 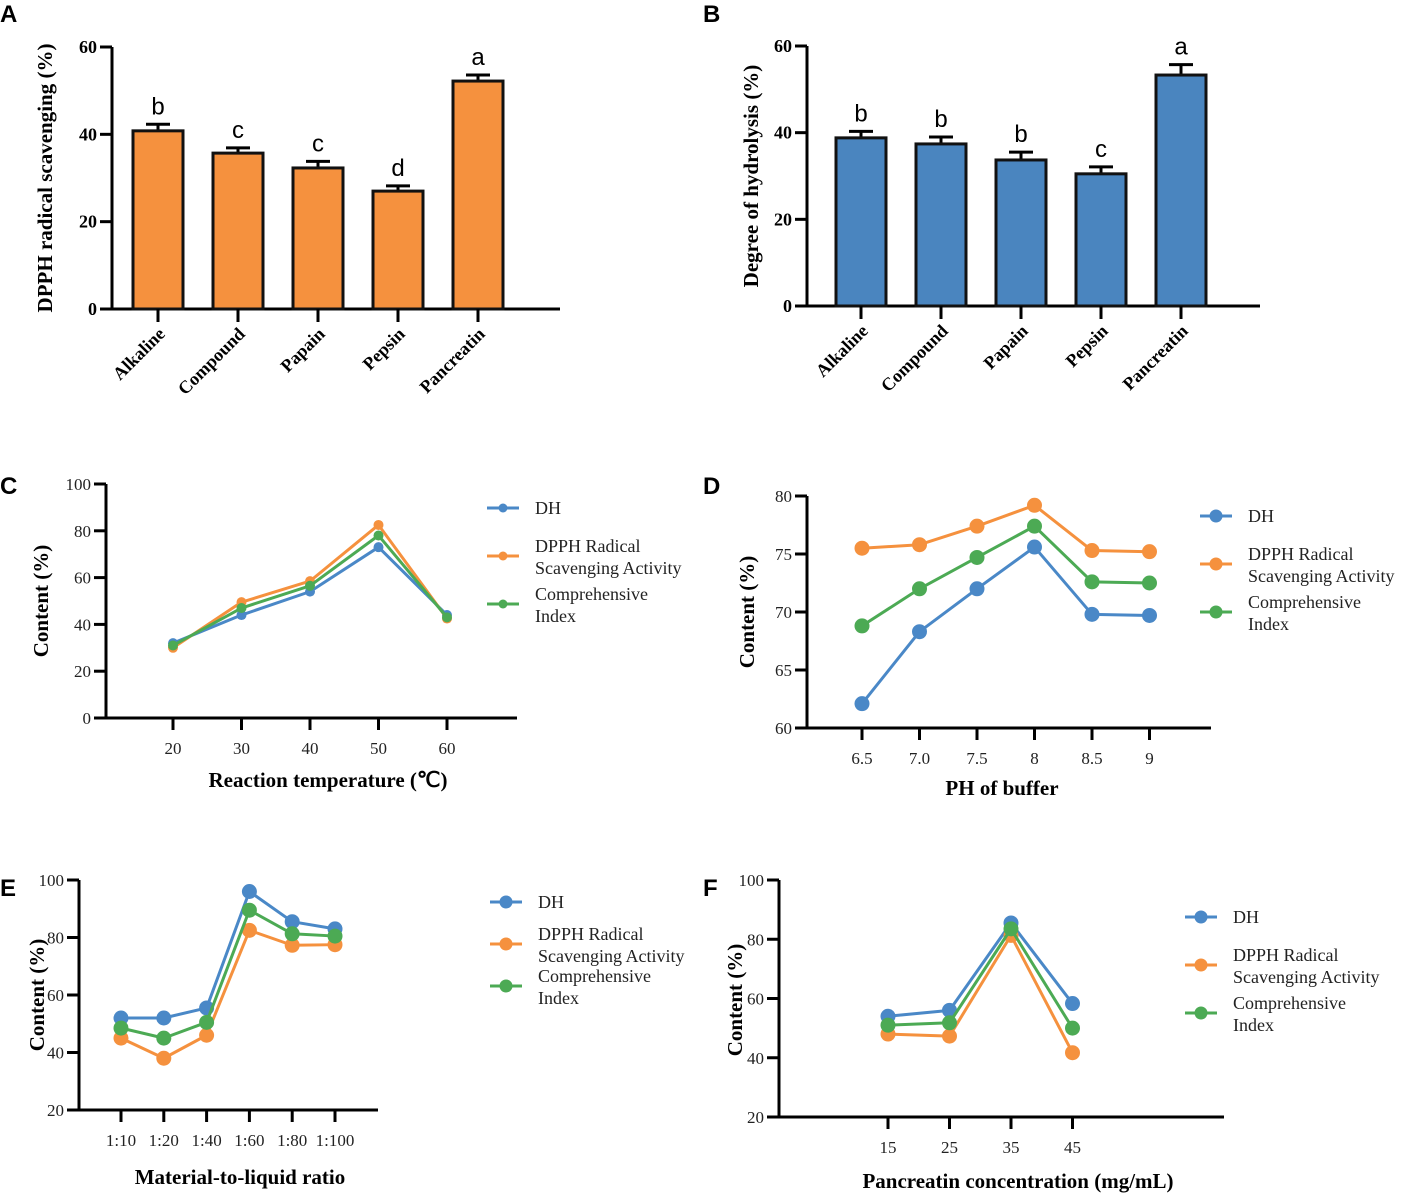 What do you see at coordinates (249, 1140) in the screenshot?
I see `x-tick-label: 1:60` at bounding box center [249, 1140].